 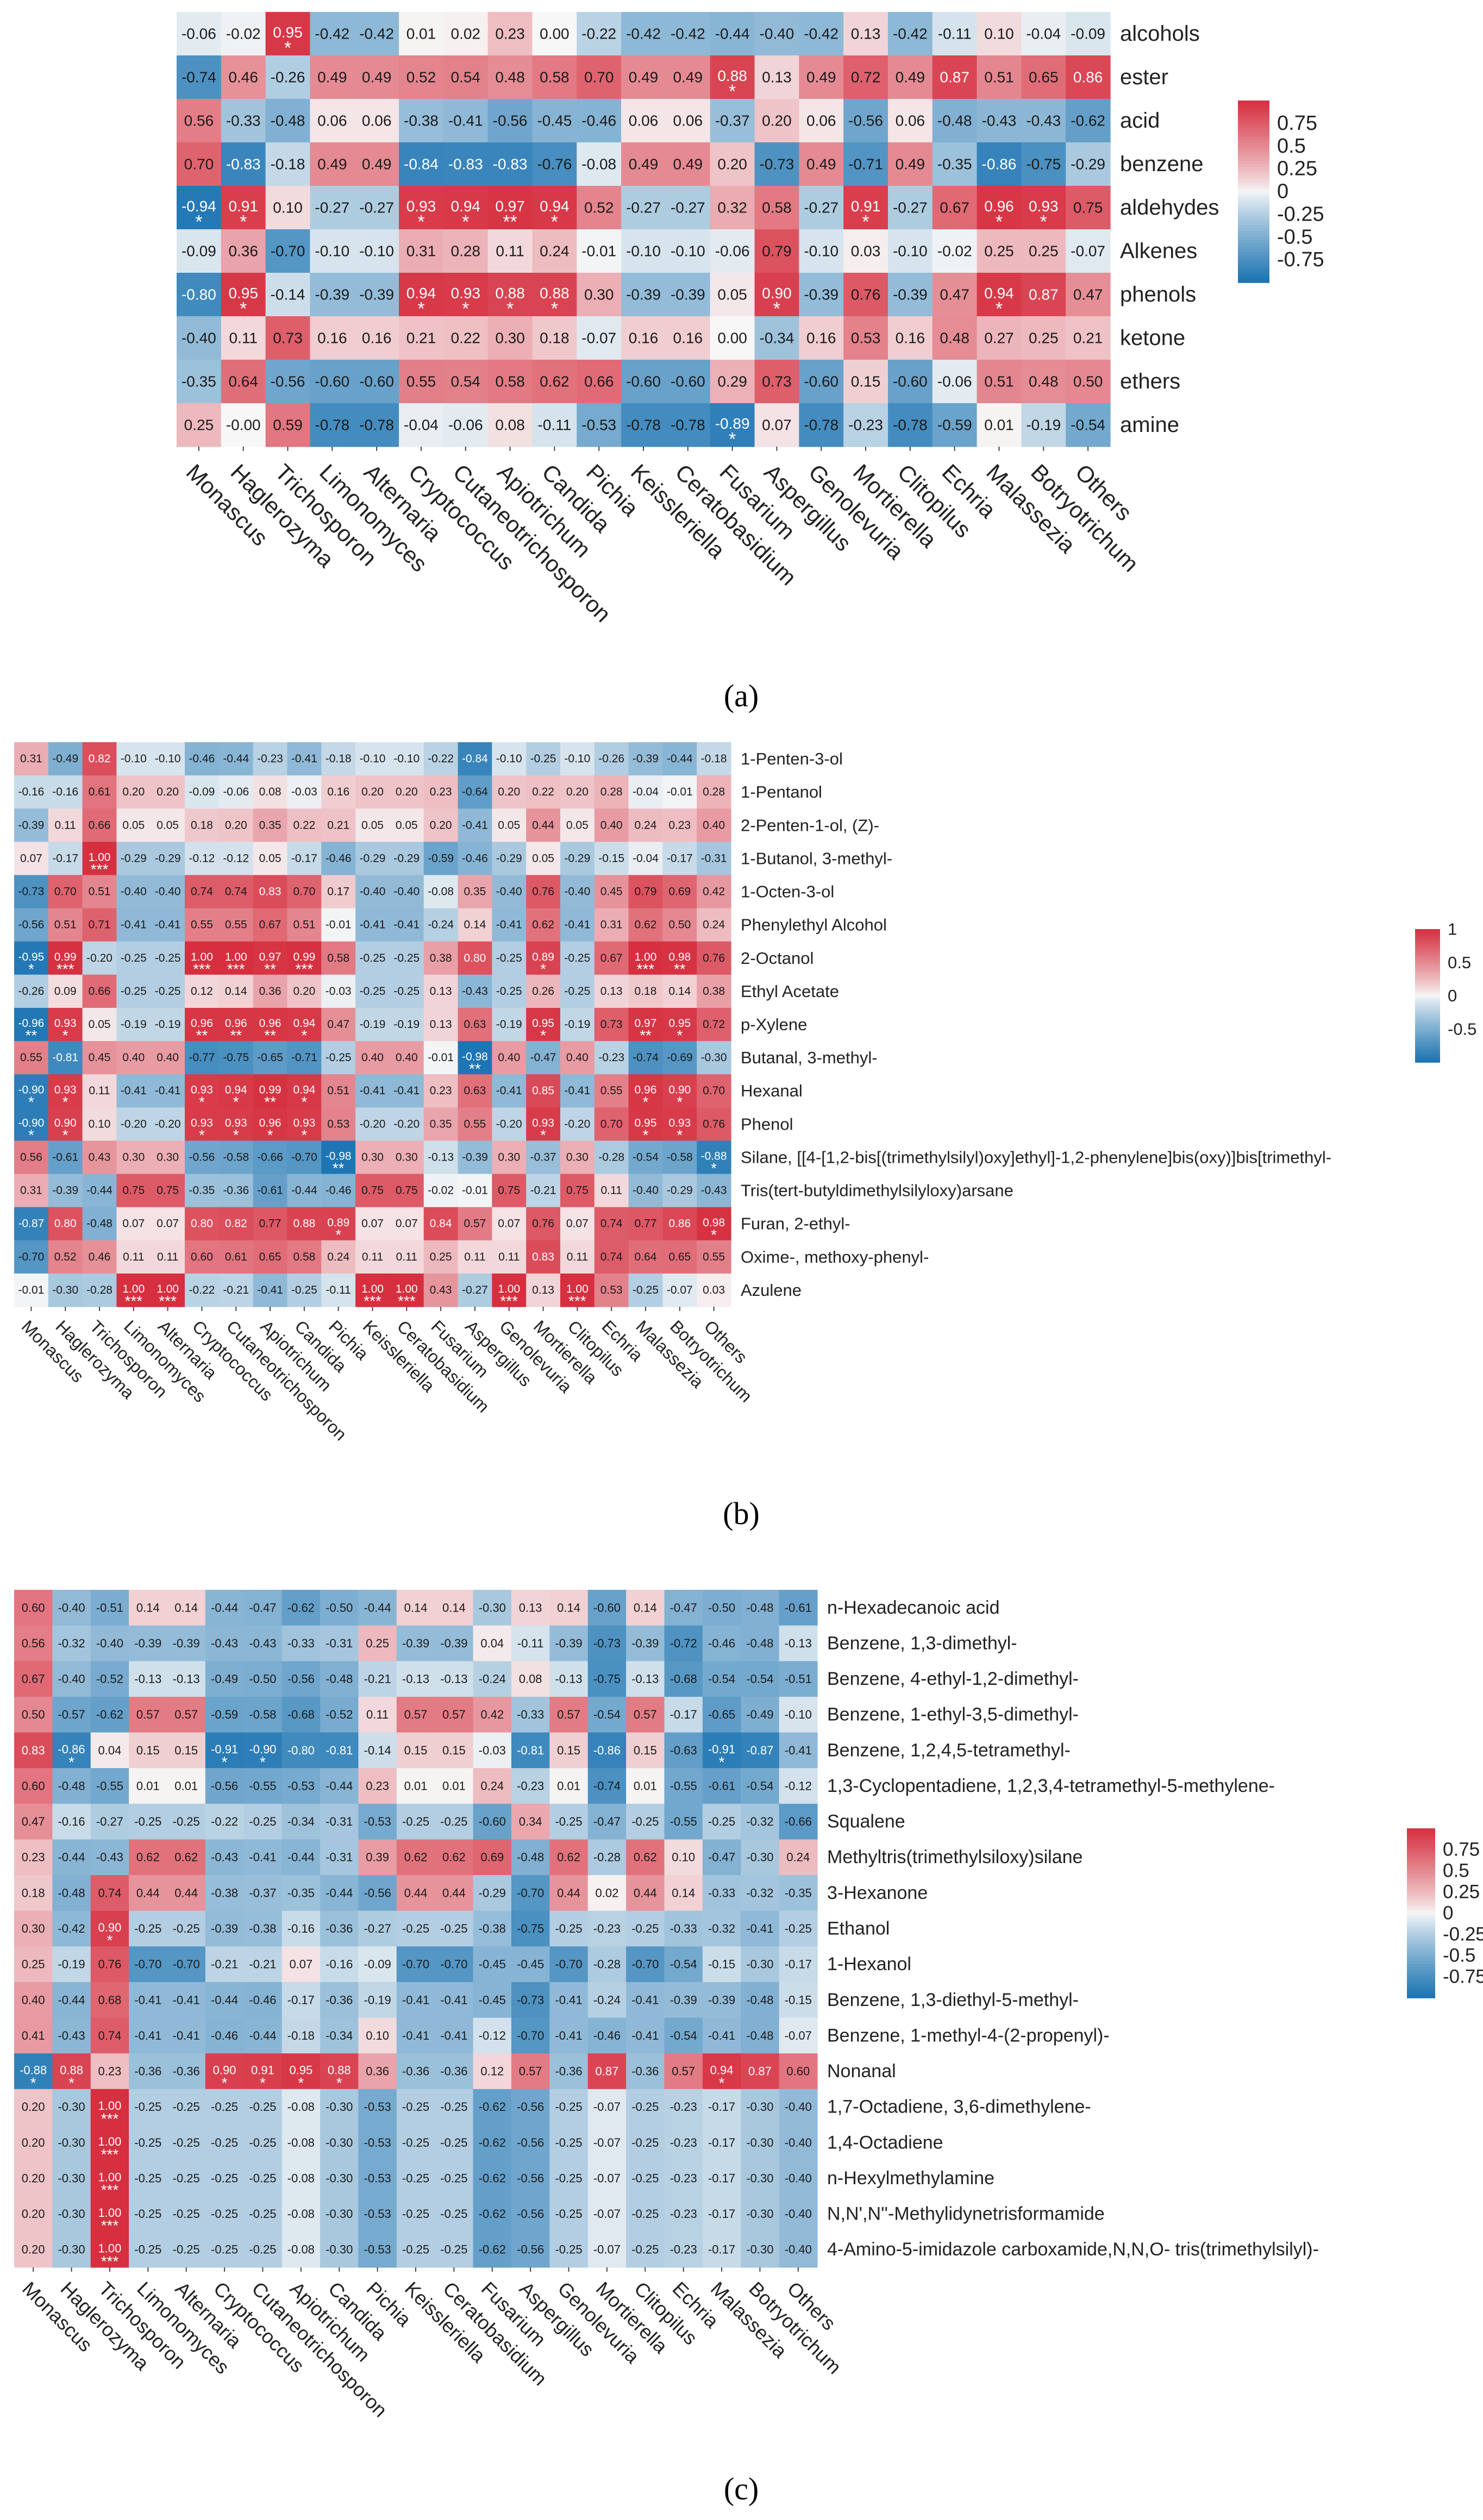 I want to click on cell-value-label: 0.80, so click(x=475, y=958).